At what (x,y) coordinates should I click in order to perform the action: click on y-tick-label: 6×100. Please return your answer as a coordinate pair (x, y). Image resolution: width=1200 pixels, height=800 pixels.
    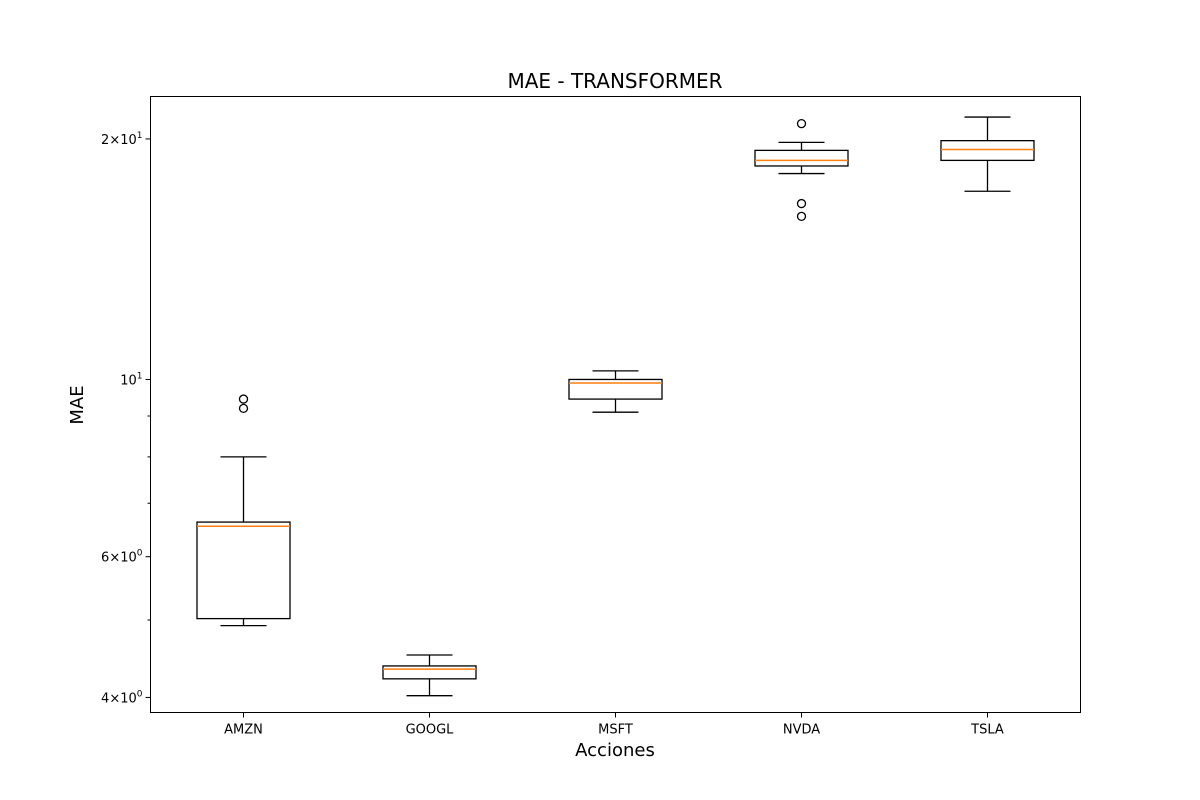
    Looking at the image, I should click on (122, 557).